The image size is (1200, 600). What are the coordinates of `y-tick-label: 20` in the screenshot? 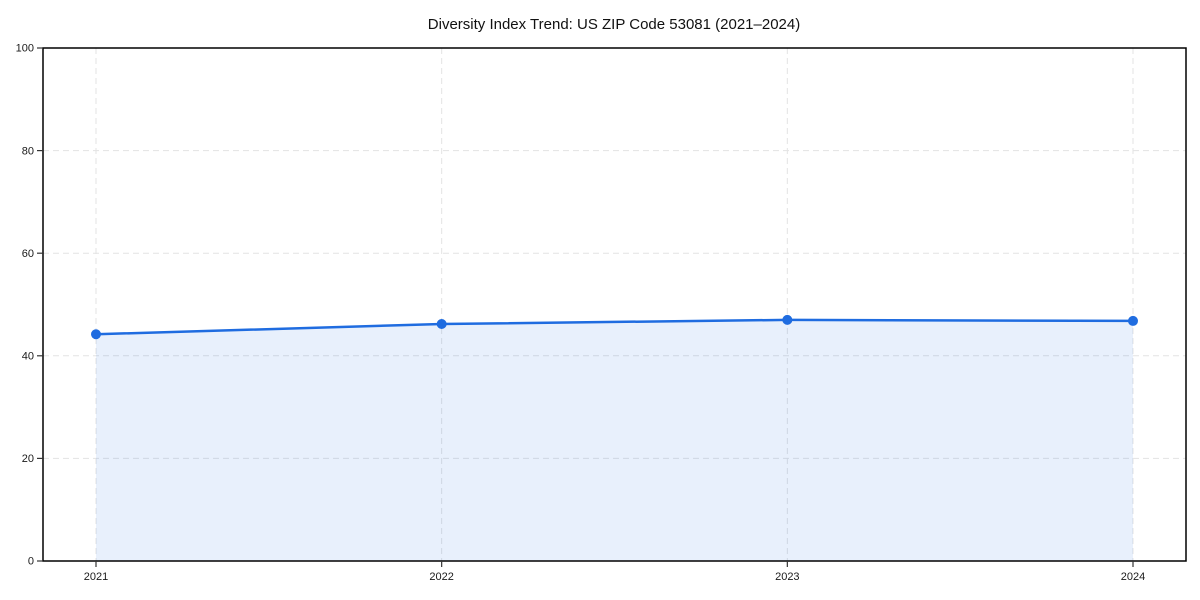 It's located at (28, 459).